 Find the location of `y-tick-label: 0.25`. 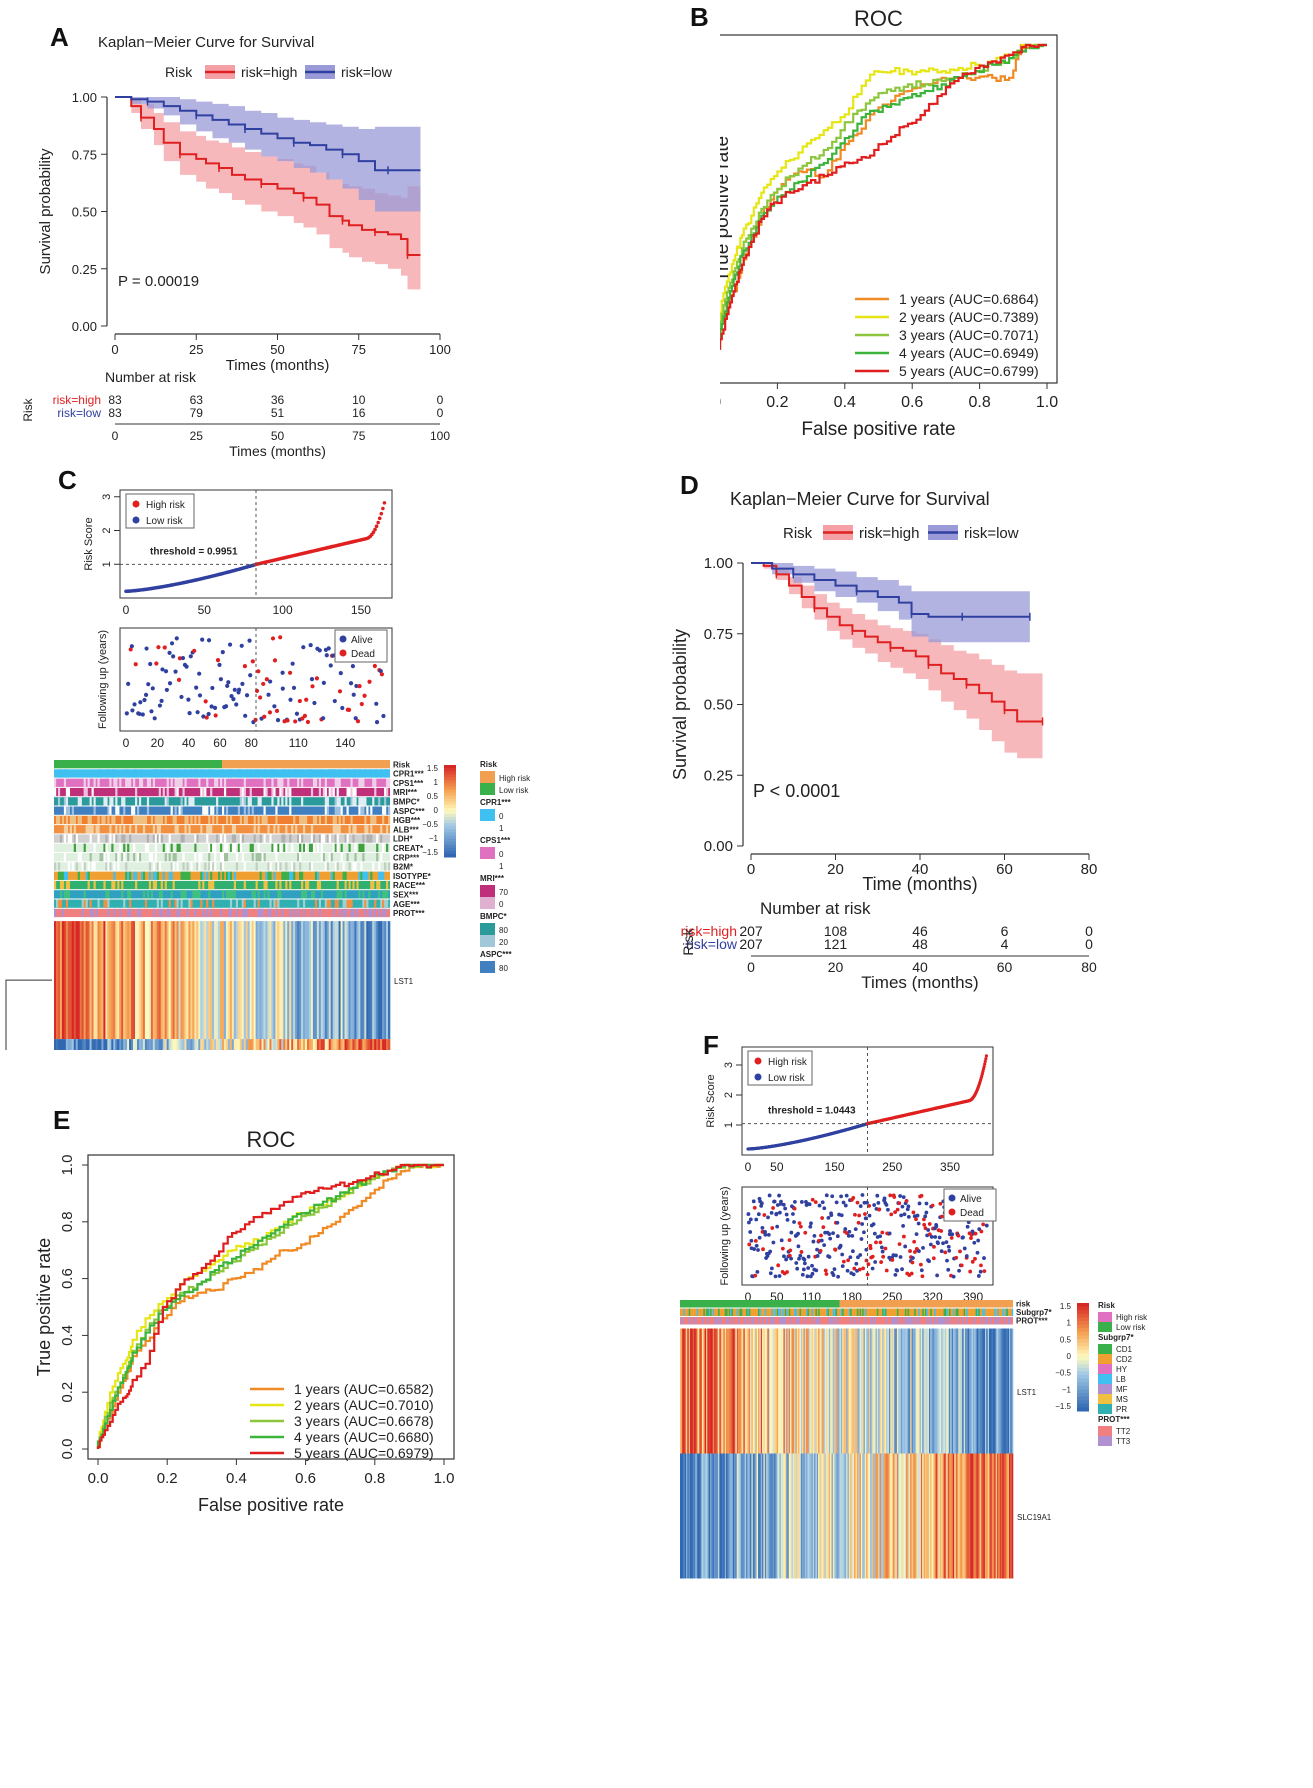

y-tick-label: 0.25 is located at coordinates (84, 269).